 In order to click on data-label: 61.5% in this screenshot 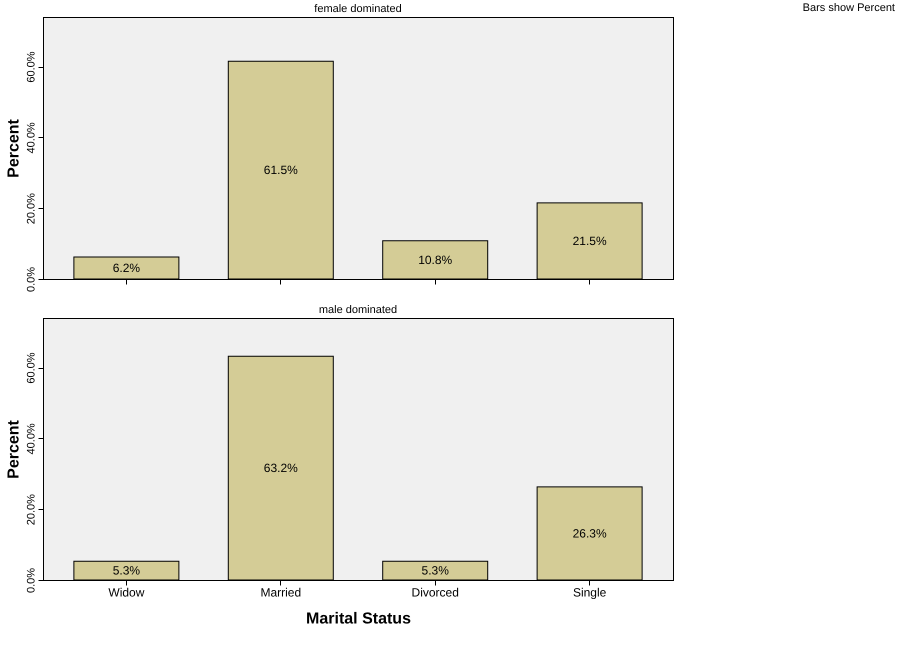, I will do `click(281, 170)`.